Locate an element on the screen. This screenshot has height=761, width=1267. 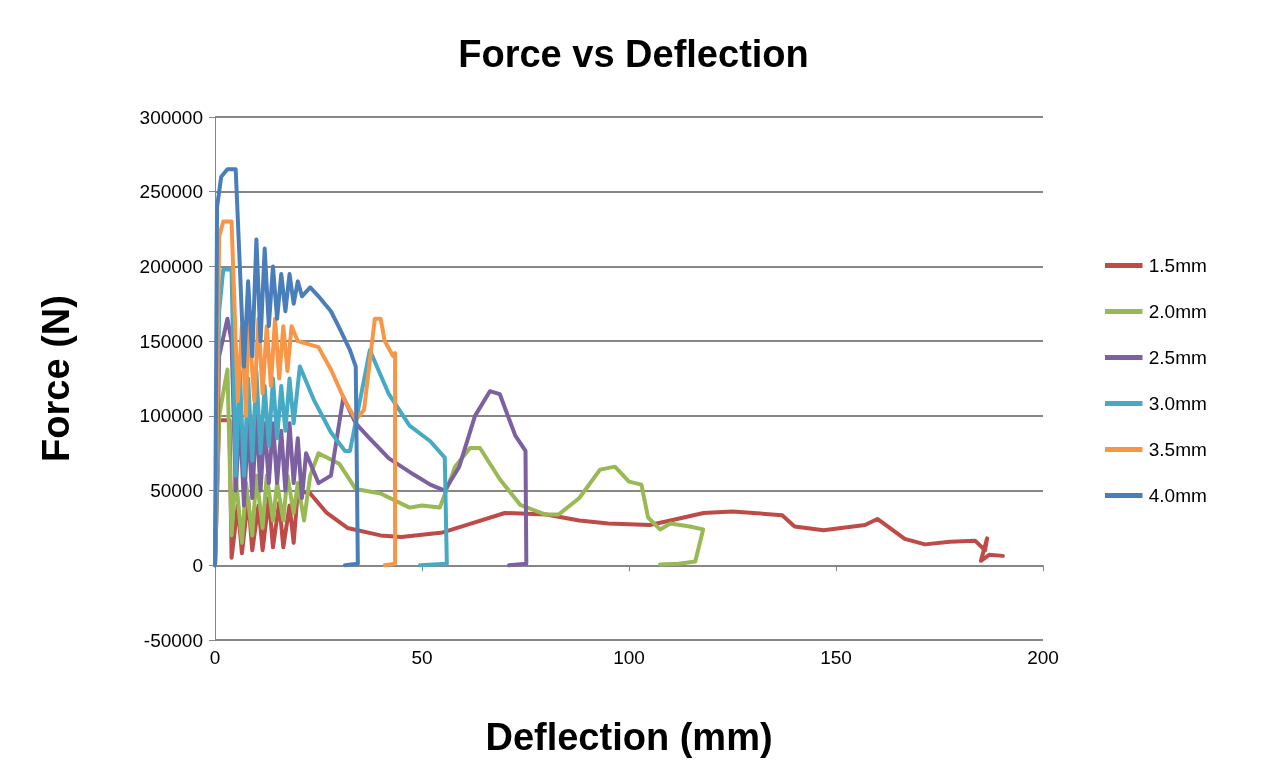
legend-label: 2.0mm is located at coordinates (1177, 311).